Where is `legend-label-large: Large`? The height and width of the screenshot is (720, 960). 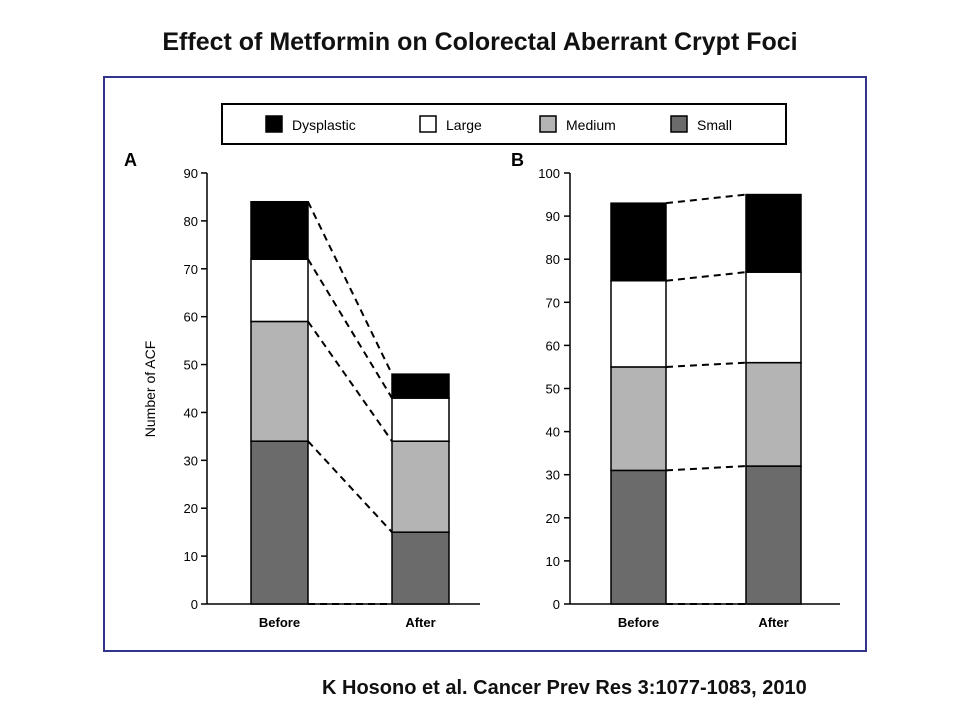 legend-label-large: Large is located at coordinates (464, 125).